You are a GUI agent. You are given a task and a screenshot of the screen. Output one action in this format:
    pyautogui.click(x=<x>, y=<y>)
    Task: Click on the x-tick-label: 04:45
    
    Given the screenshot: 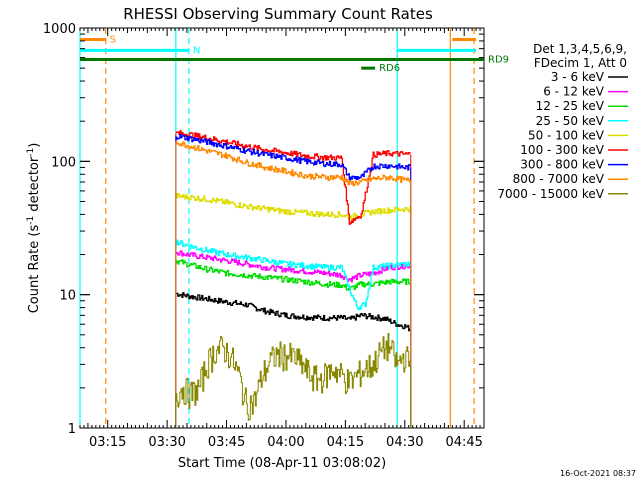 What is the action you would take?
    pyautogui.click(x=463, y=442)
    